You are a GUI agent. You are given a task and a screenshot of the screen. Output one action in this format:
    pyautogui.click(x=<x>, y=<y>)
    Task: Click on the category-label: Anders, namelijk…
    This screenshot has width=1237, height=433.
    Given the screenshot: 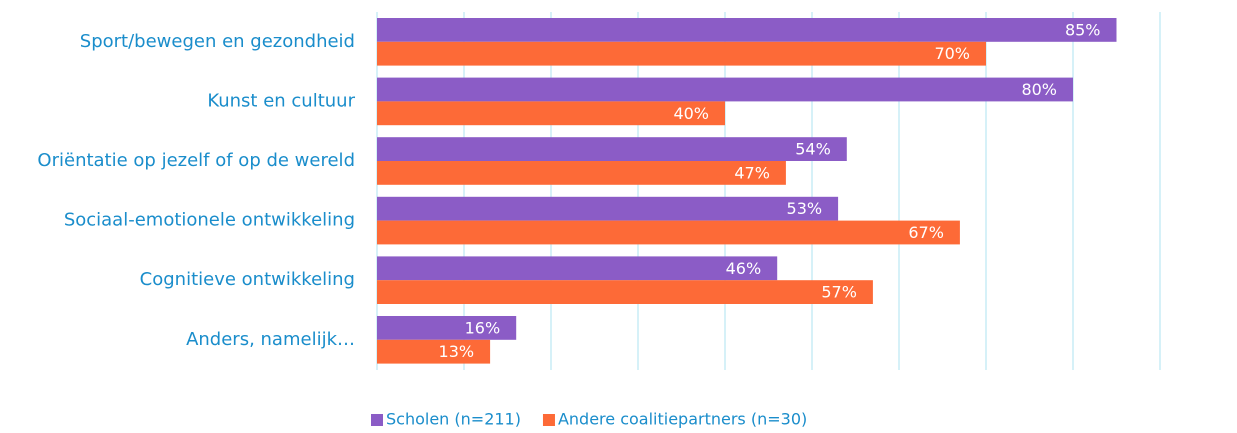 What is the action you would take?
    pyautogui.click(x=270, y=339)
    